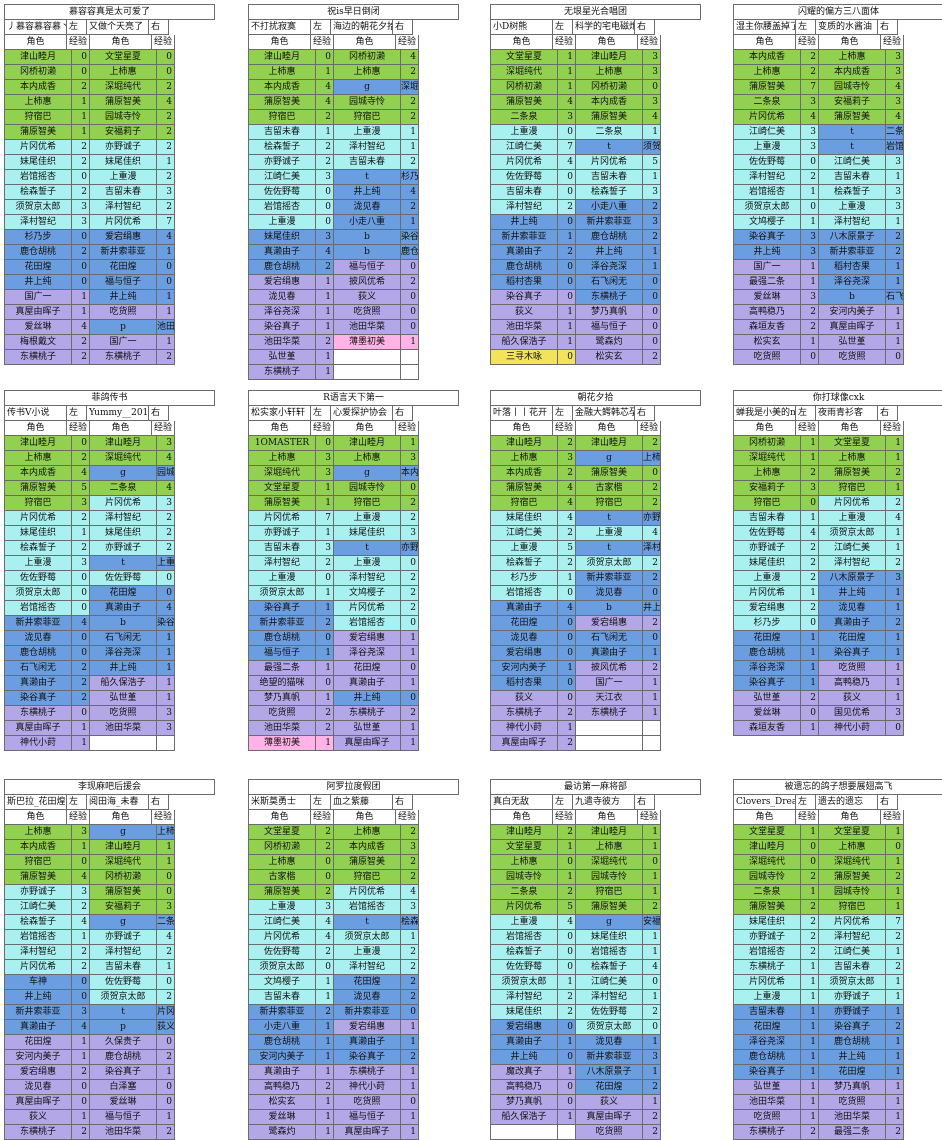  I want to click on table-row: 神代小莳 1, so click(596, 728).